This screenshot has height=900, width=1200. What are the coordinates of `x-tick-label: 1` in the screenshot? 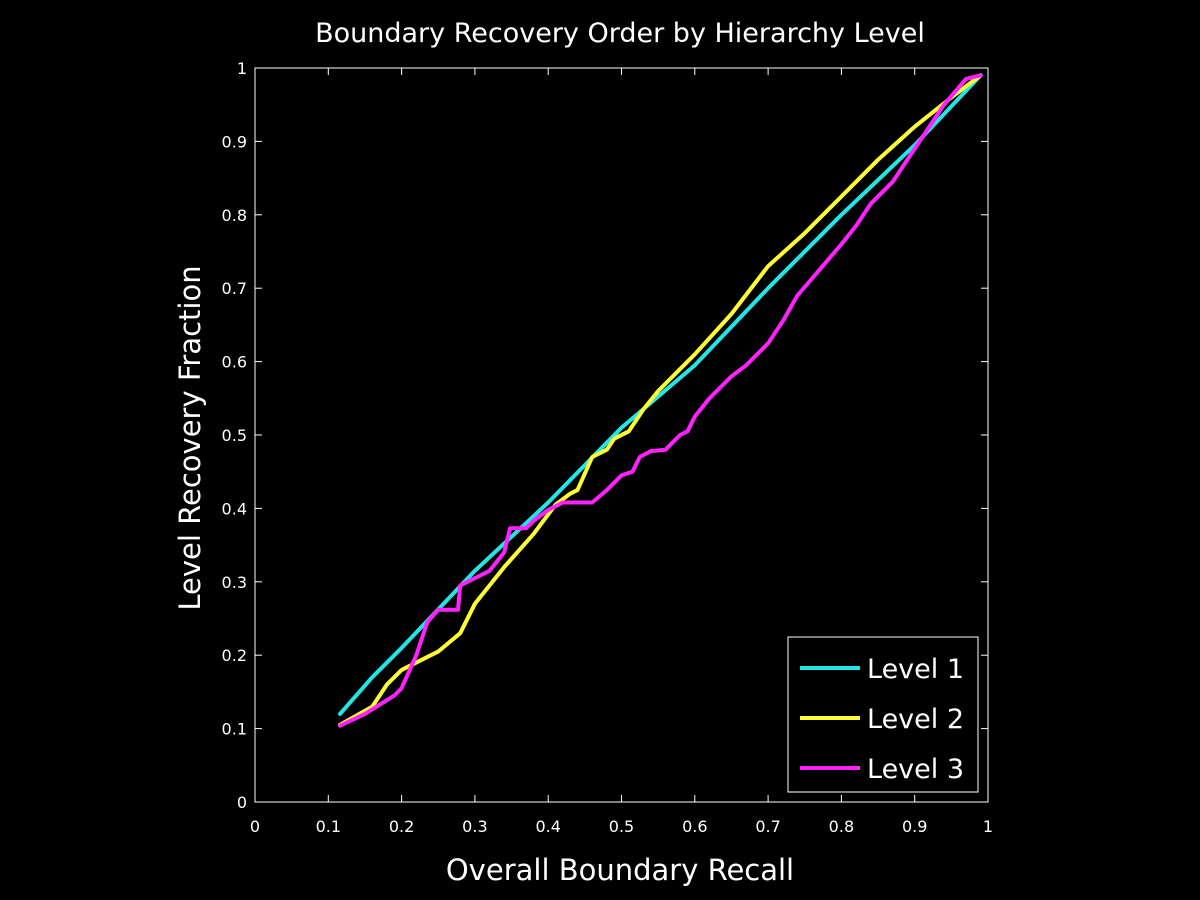 It's located at (988, 826).